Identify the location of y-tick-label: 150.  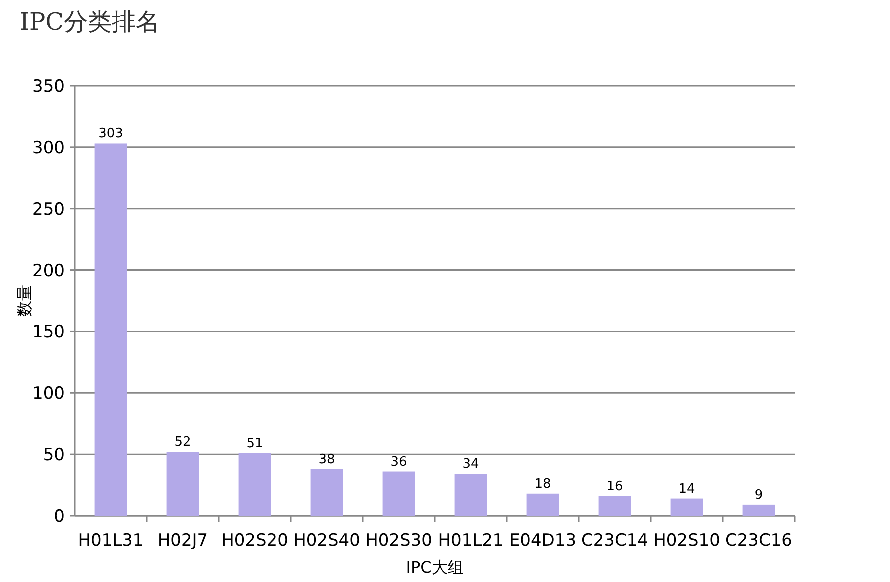
(48, 332).